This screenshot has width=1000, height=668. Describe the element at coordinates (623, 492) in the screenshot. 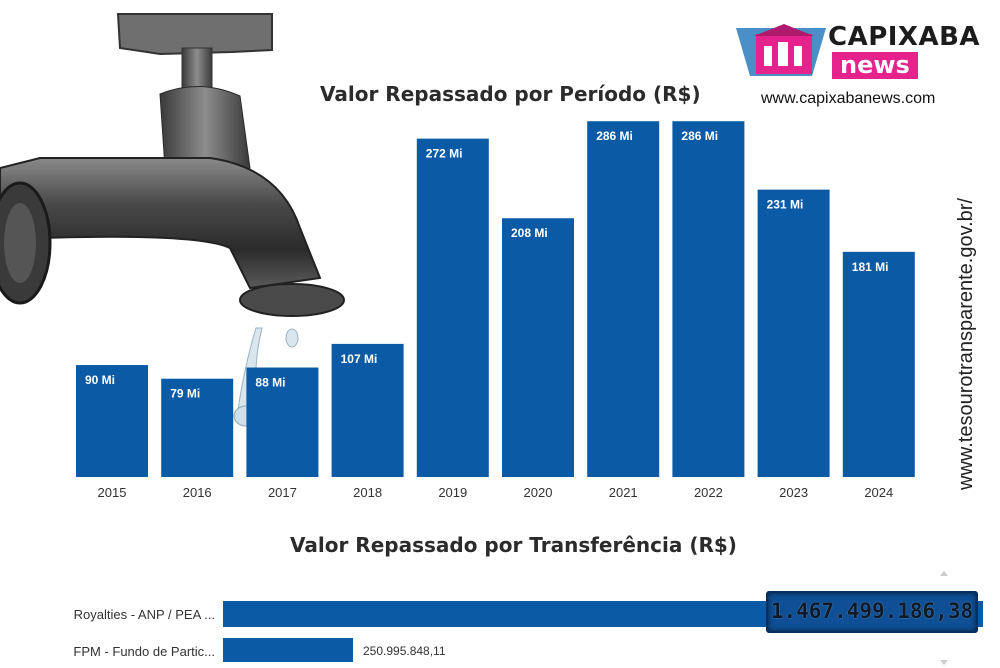

I see `x-tick-2021: 2021` at that location.